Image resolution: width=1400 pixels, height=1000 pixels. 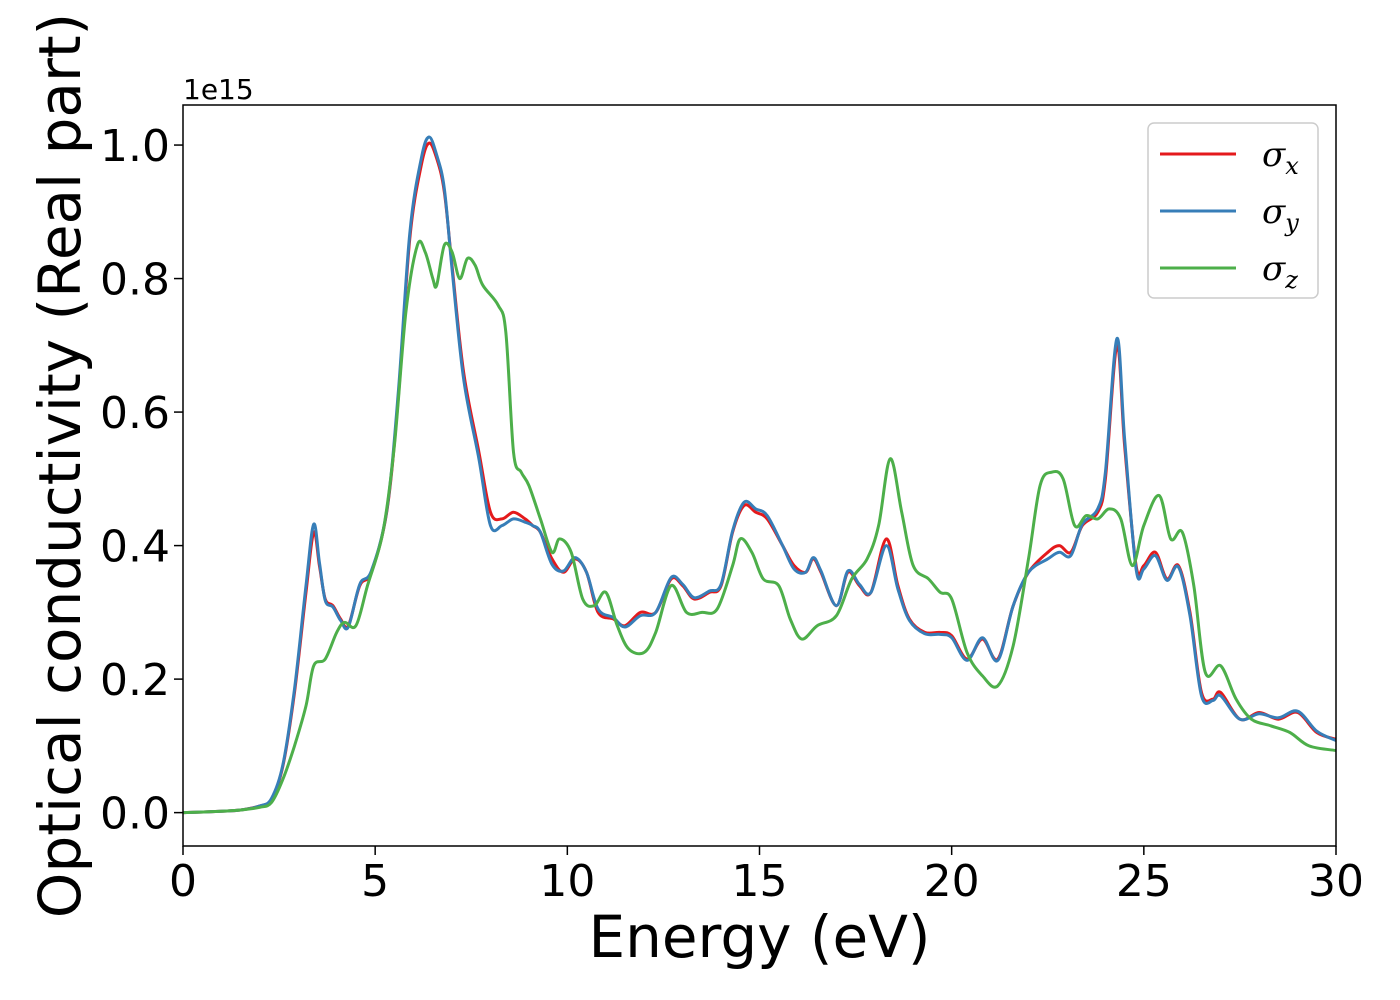 What do you see at coordinates (759, 937) in the screenshot?
I see `x-axis-label: Energy (eV)` at bounding box center [759, 937].